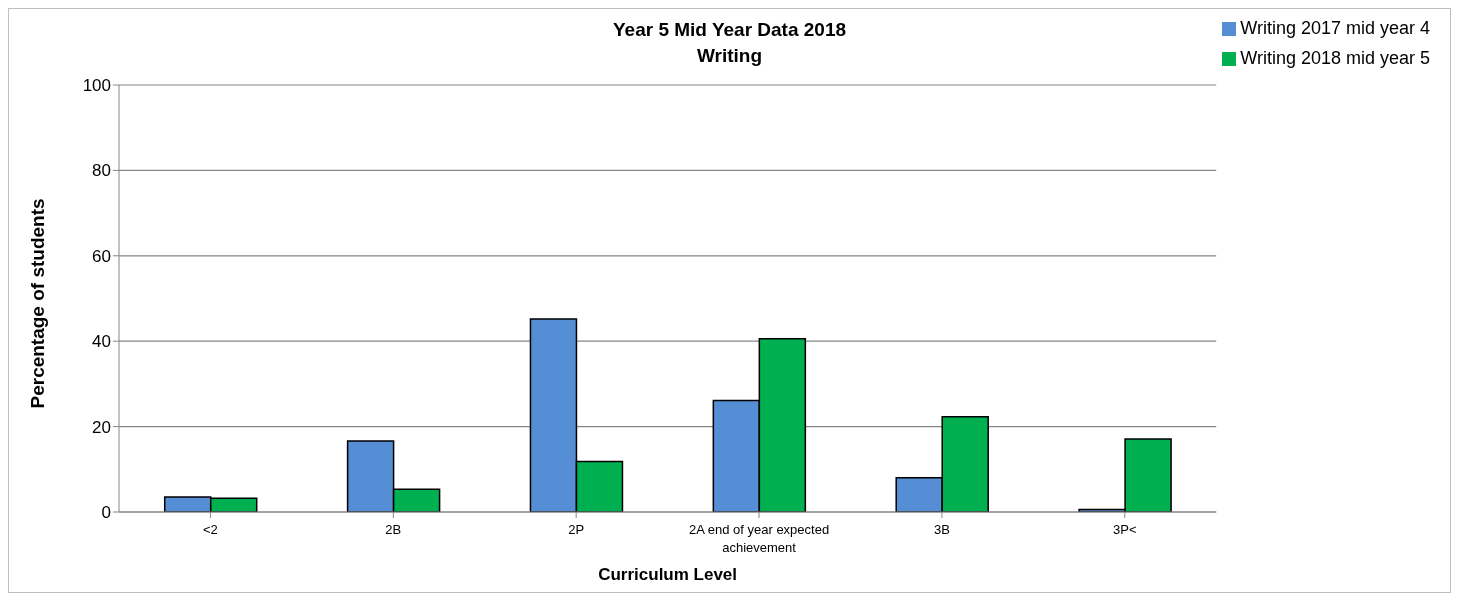 The height and width of the screenshot is (601, 1459). What do you see at coordinates (101, 171) in the screenshot?
I see `y-tick-label: 80` at bounding box center [101, 171].